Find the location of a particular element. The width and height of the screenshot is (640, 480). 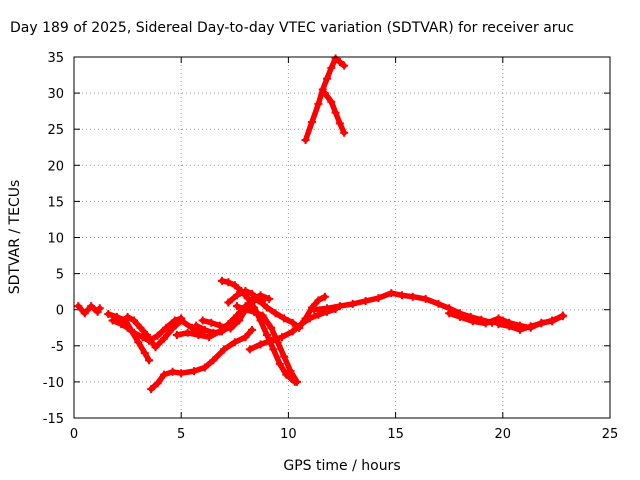

y-tick-label: -5 is located at coordinates (57, 347).